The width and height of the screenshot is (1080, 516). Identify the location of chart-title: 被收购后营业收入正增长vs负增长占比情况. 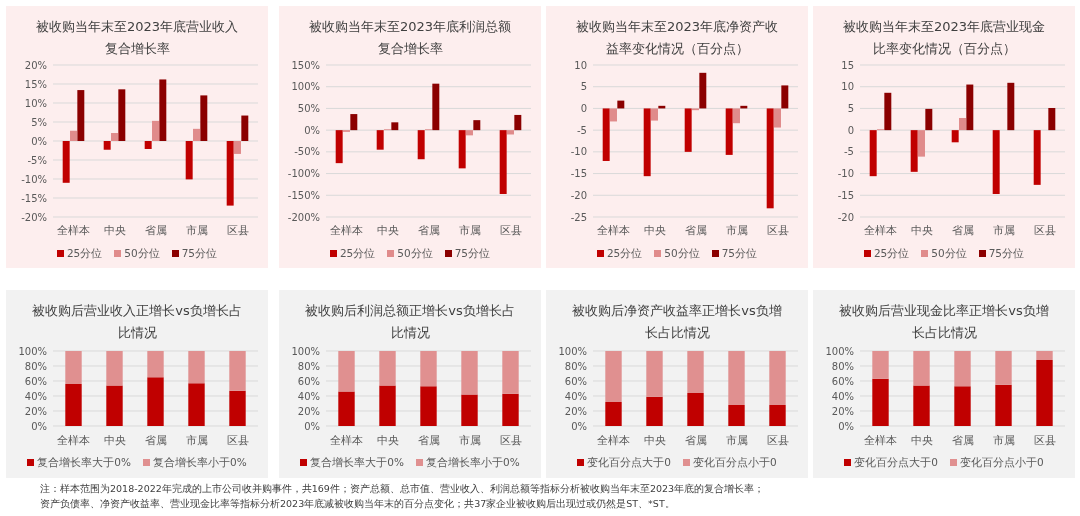
(137, 322).